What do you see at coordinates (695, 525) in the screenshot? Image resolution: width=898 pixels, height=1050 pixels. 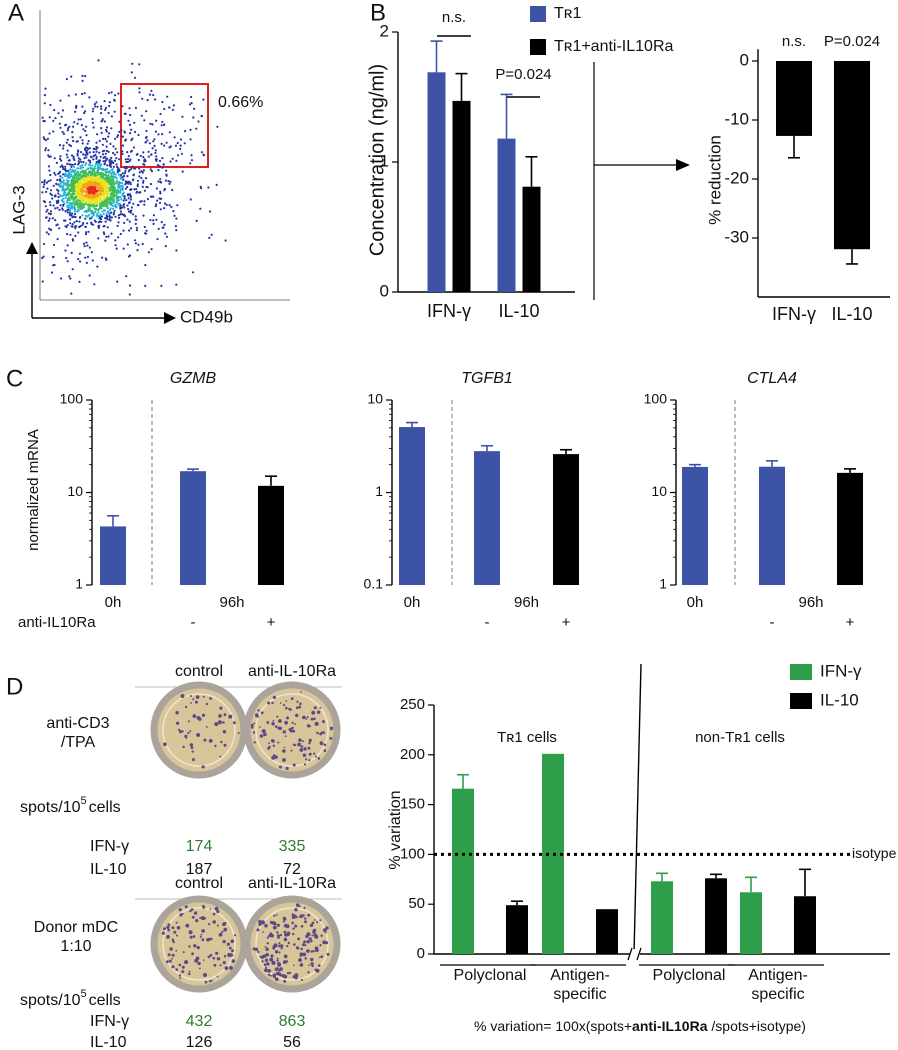 I see `bar` at bounding box center [695, 525].